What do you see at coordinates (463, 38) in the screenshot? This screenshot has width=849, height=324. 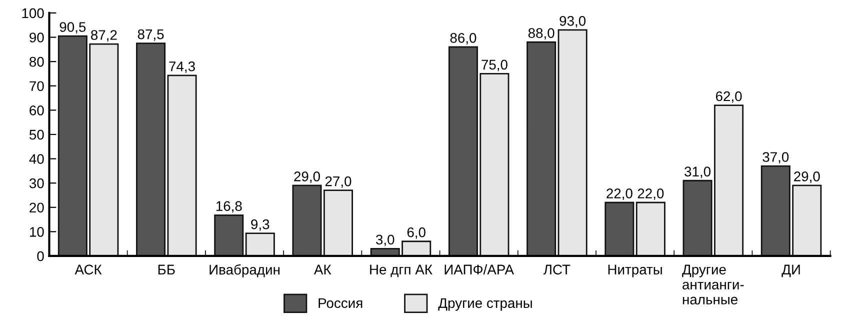 I see `data-label: 86,0` at bounding box center [463, 38].